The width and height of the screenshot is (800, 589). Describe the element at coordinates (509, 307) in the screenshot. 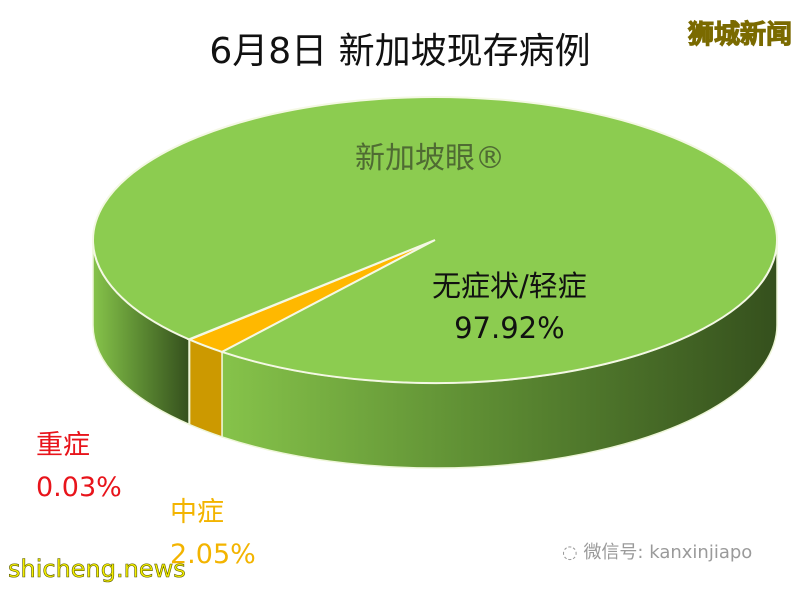

I see `data-label-mild: 无症状/轻症 97.92%` at that location.